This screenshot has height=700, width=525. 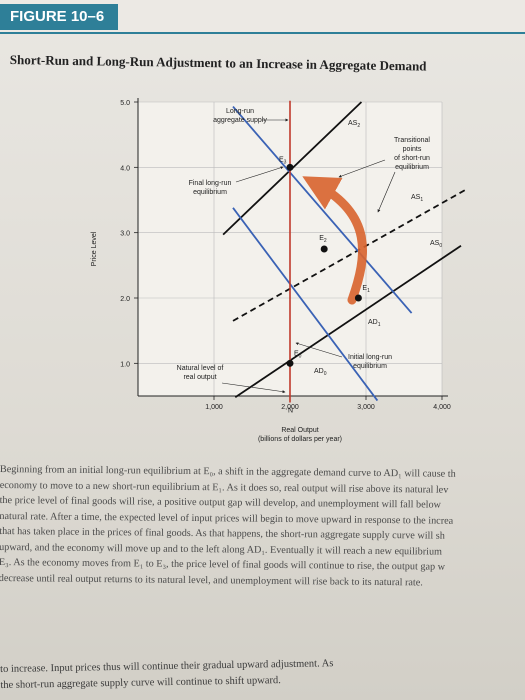 I want to click on curve-ad1, so click(x=322, y=209).